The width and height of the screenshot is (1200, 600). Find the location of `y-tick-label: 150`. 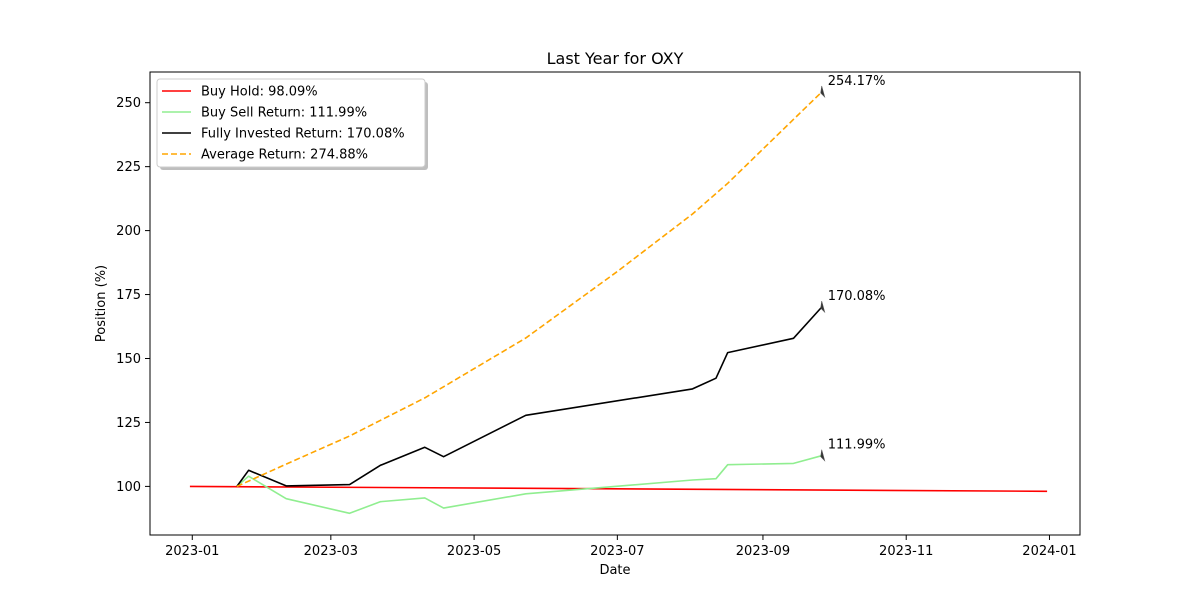

y-tick-label: 150 is located at coordinates (128, 359).